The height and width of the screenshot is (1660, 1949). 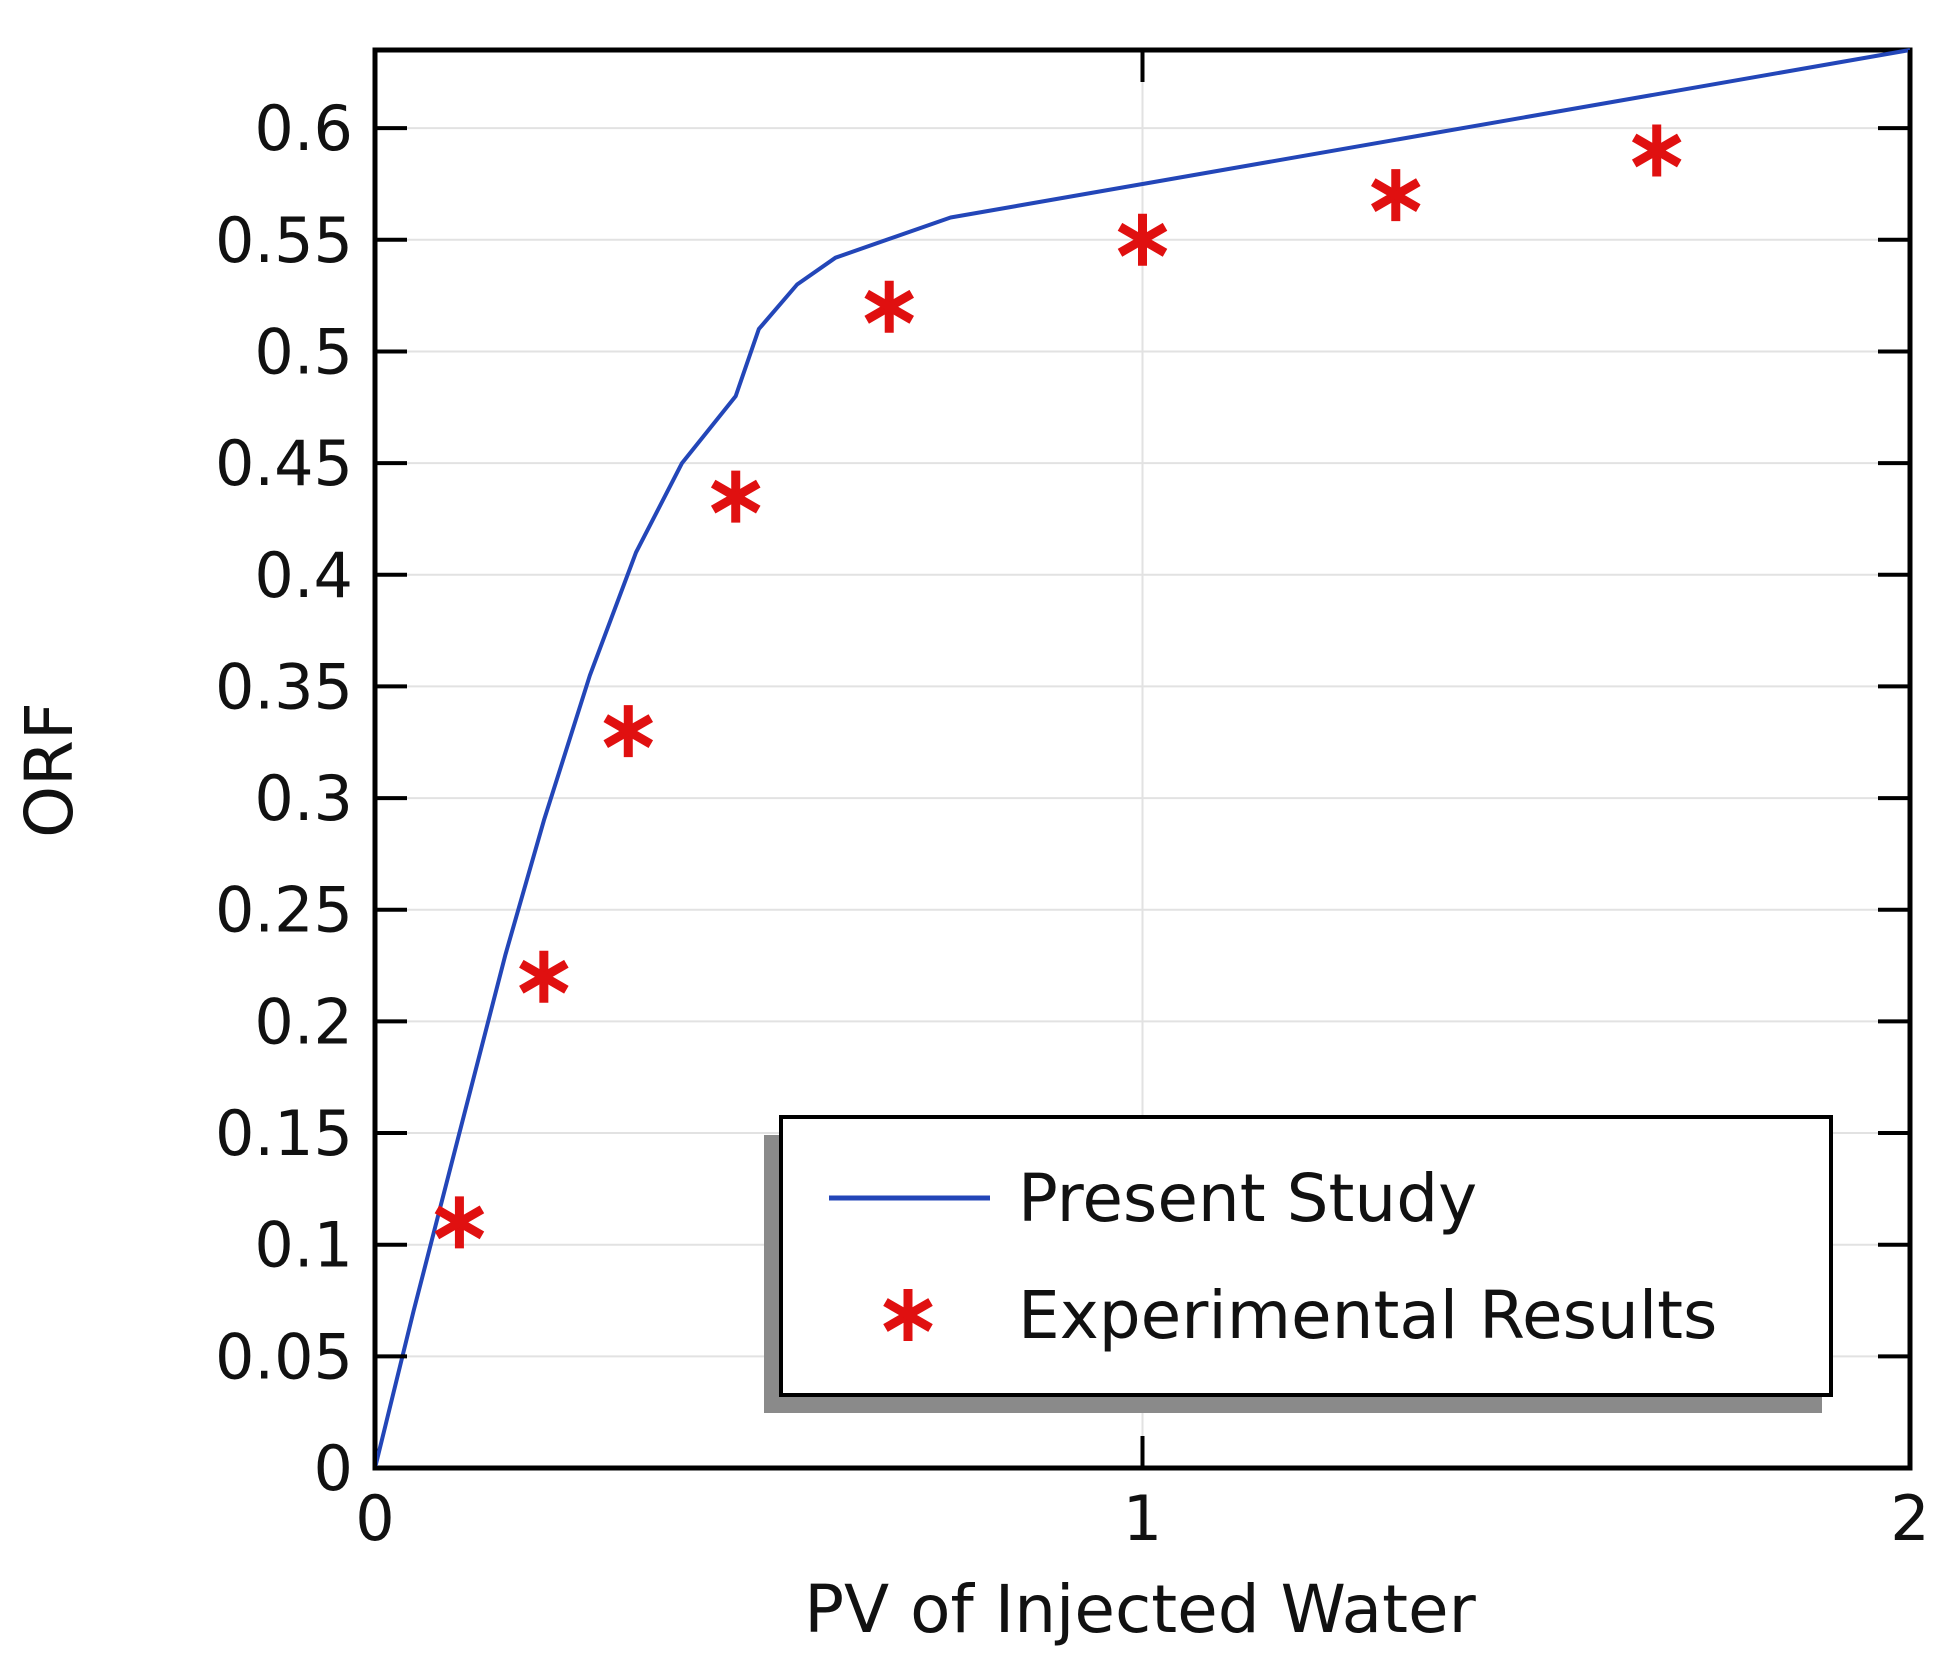 What do you see at coordinates (303, 575) in the screenshot?
I see `y-tick-label: 0.4` at bounding box center [303, 575].